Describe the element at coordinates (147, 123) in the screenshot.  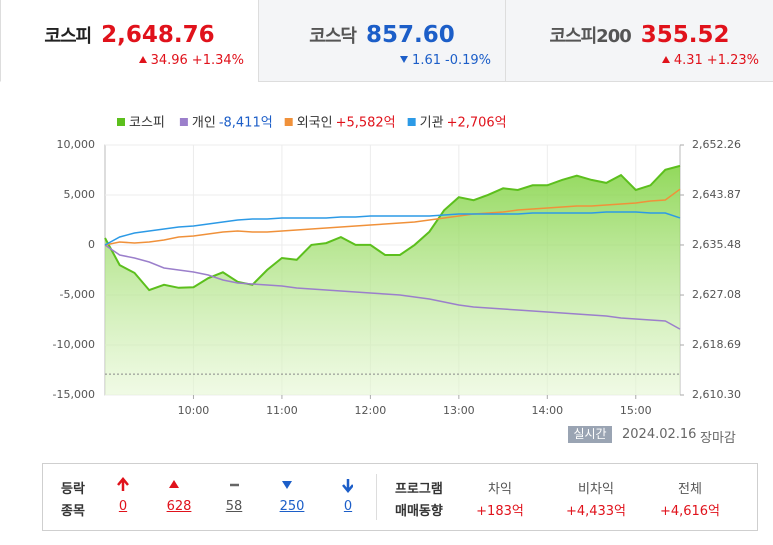
I see `legend-label: 코스피` at that location.